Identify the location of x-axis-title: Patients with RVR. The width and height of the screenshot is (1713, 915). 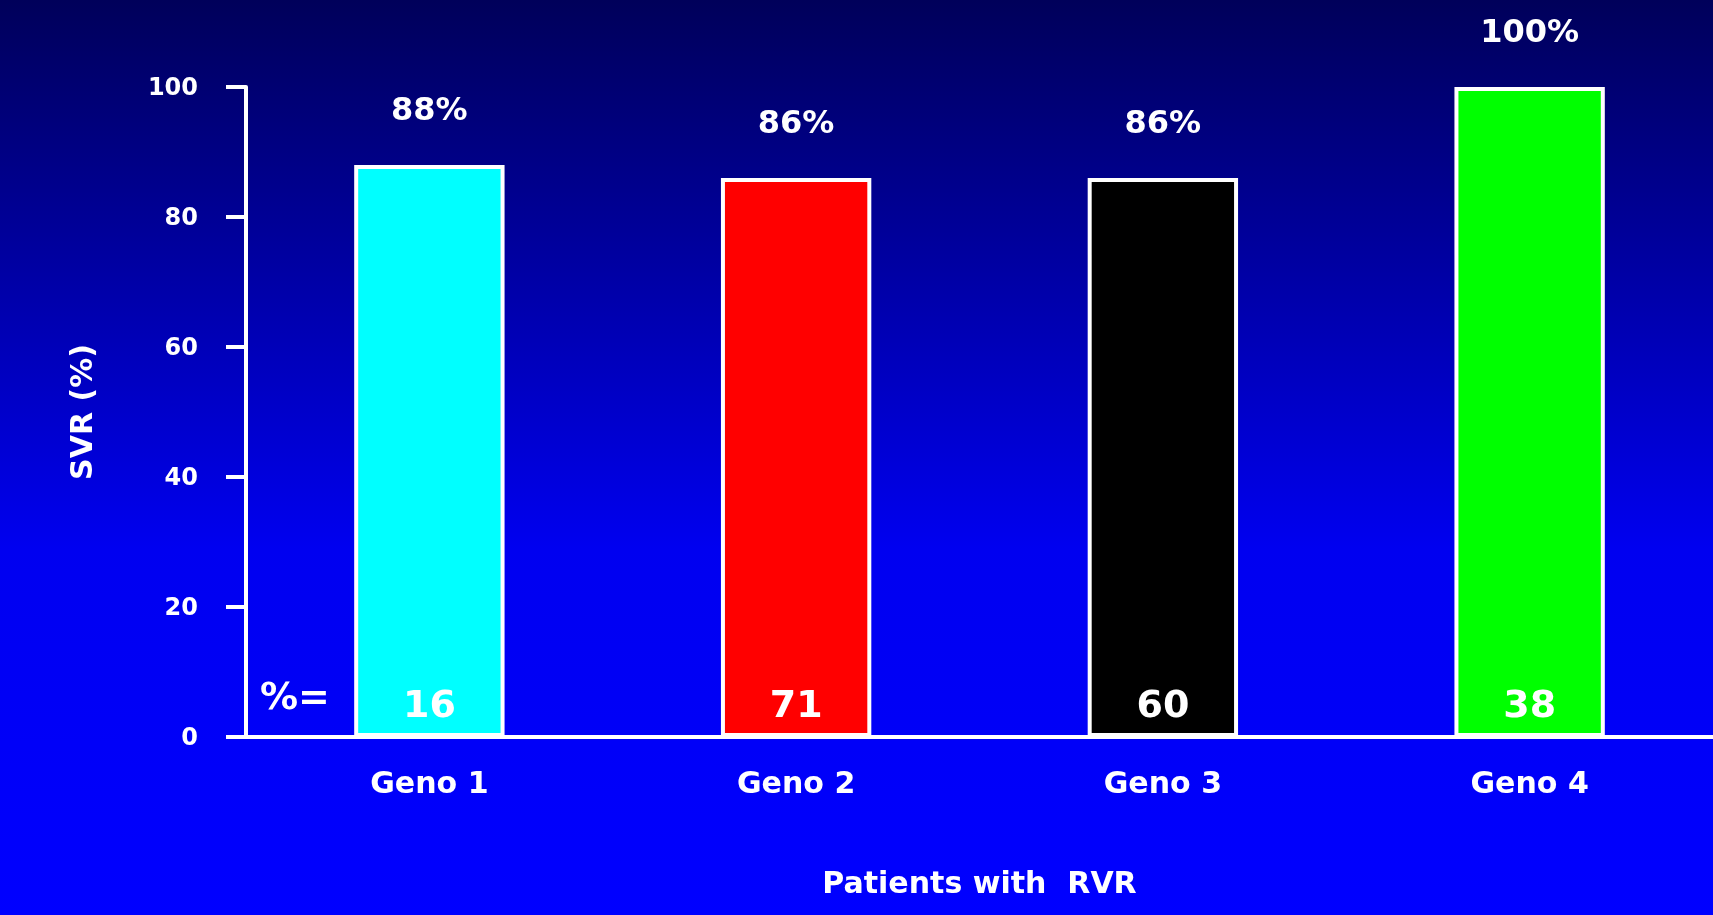
(979, 882).